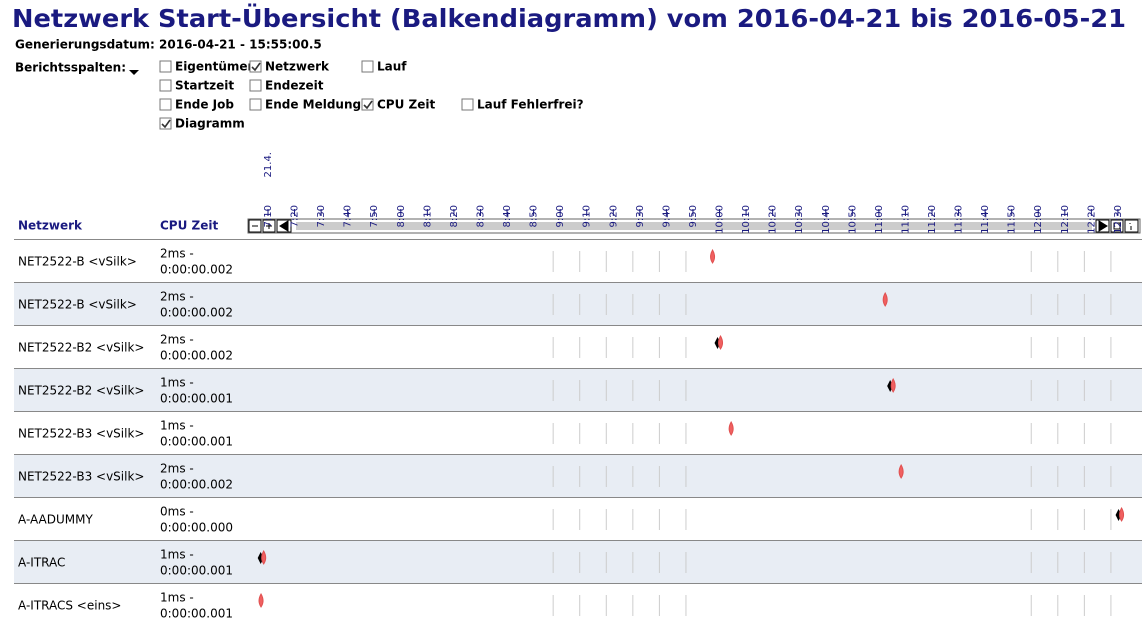 This screenshot has width=1147, height=623. I want to click on checkbox-label: Ende Job, so click(204, 105).